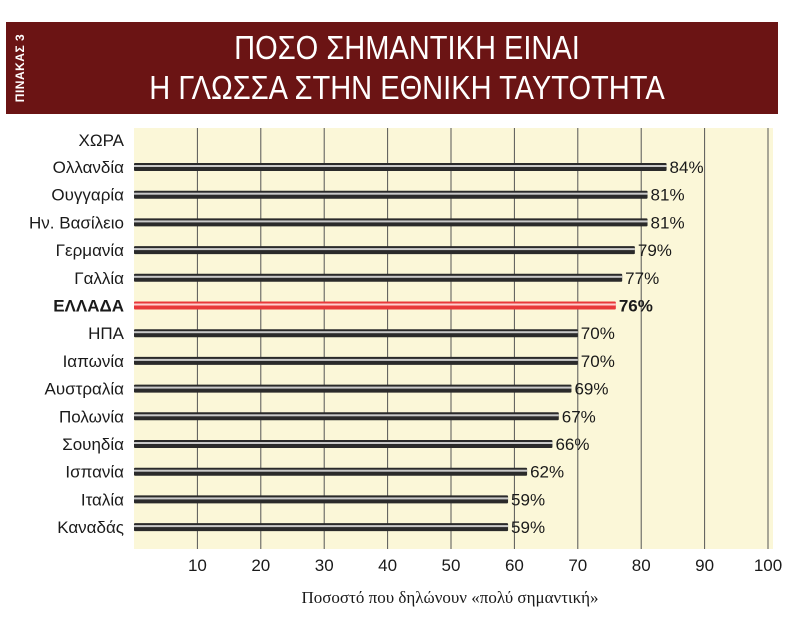  What do you see at coordinates (89, 167) in the screenshot?
I see `category-label: Ολλανδία` at bounding box center [89, 167].